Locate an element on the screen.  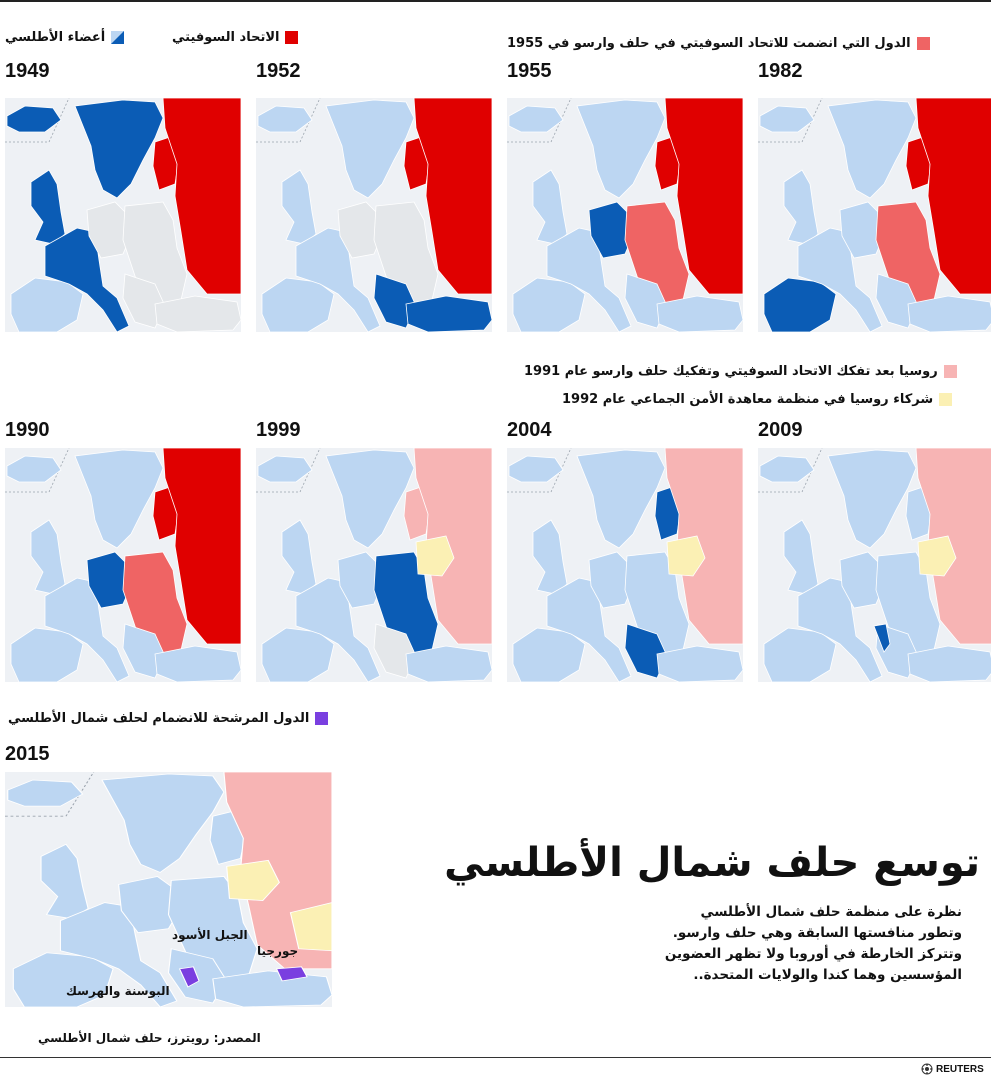
candidate-swatch is located at coordinates (322, 718).